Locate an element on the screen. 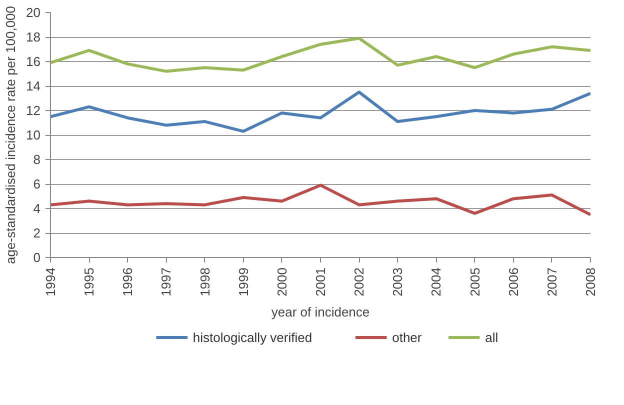  x-axis-title: year of incidence is located at coordinates (320, 312).